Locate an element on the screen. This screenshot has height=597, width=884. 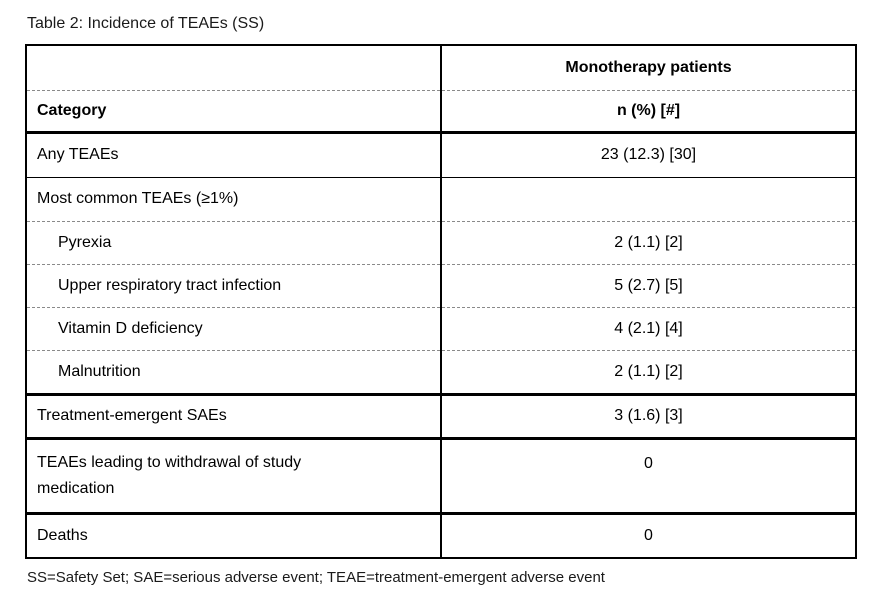
row-label-cell: Most common TEAEs (≥1%) is located at coordinates (234, 199).